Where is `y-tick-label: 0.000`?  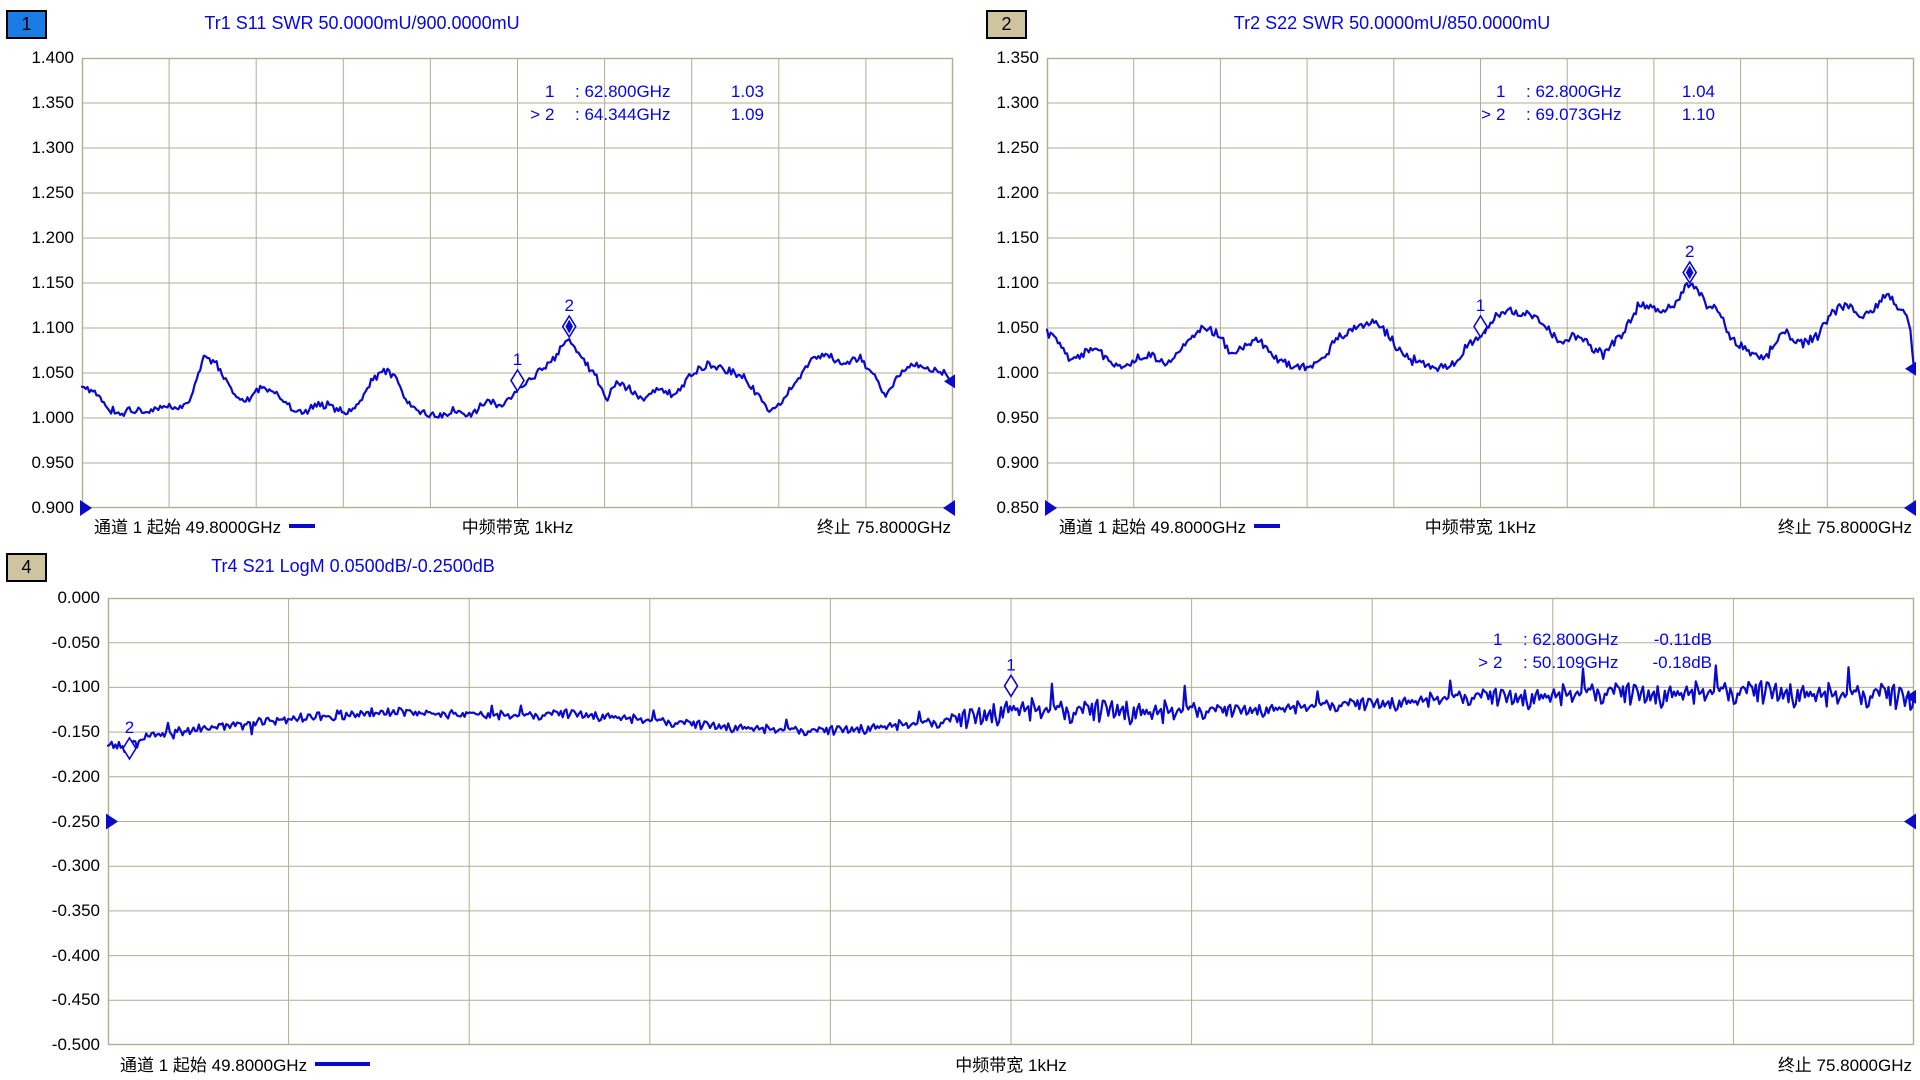
y-tick-label: 0.000 is located at coordinates (78, 597).